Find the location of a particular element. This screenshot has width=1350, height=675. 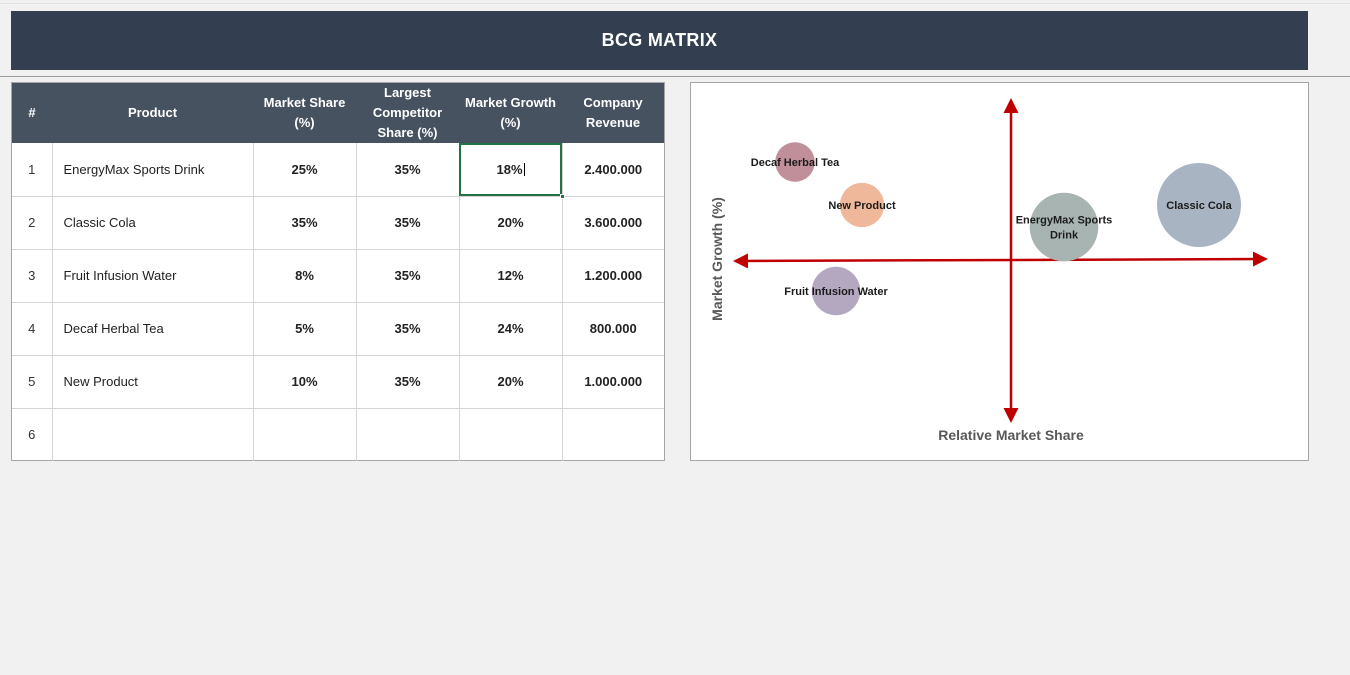

bubble-group: Fruit Infusion Water is located at coordinates (836, 291).